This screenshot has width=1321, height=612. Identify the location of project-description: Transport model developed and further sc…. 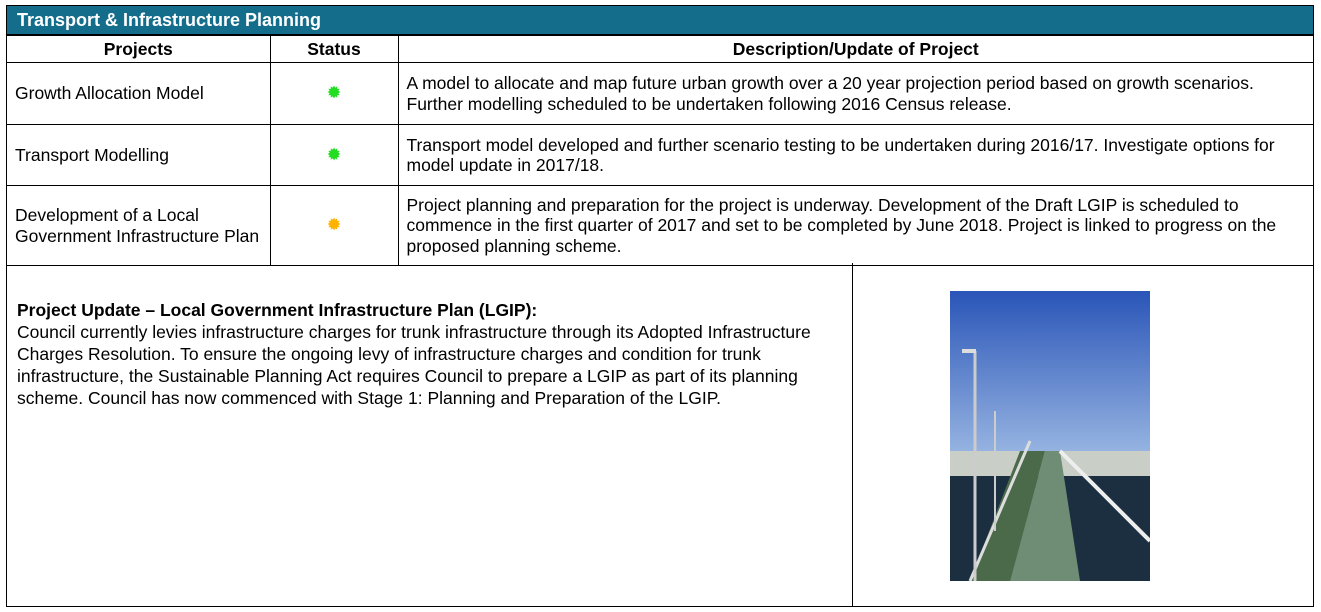
(855, 155).